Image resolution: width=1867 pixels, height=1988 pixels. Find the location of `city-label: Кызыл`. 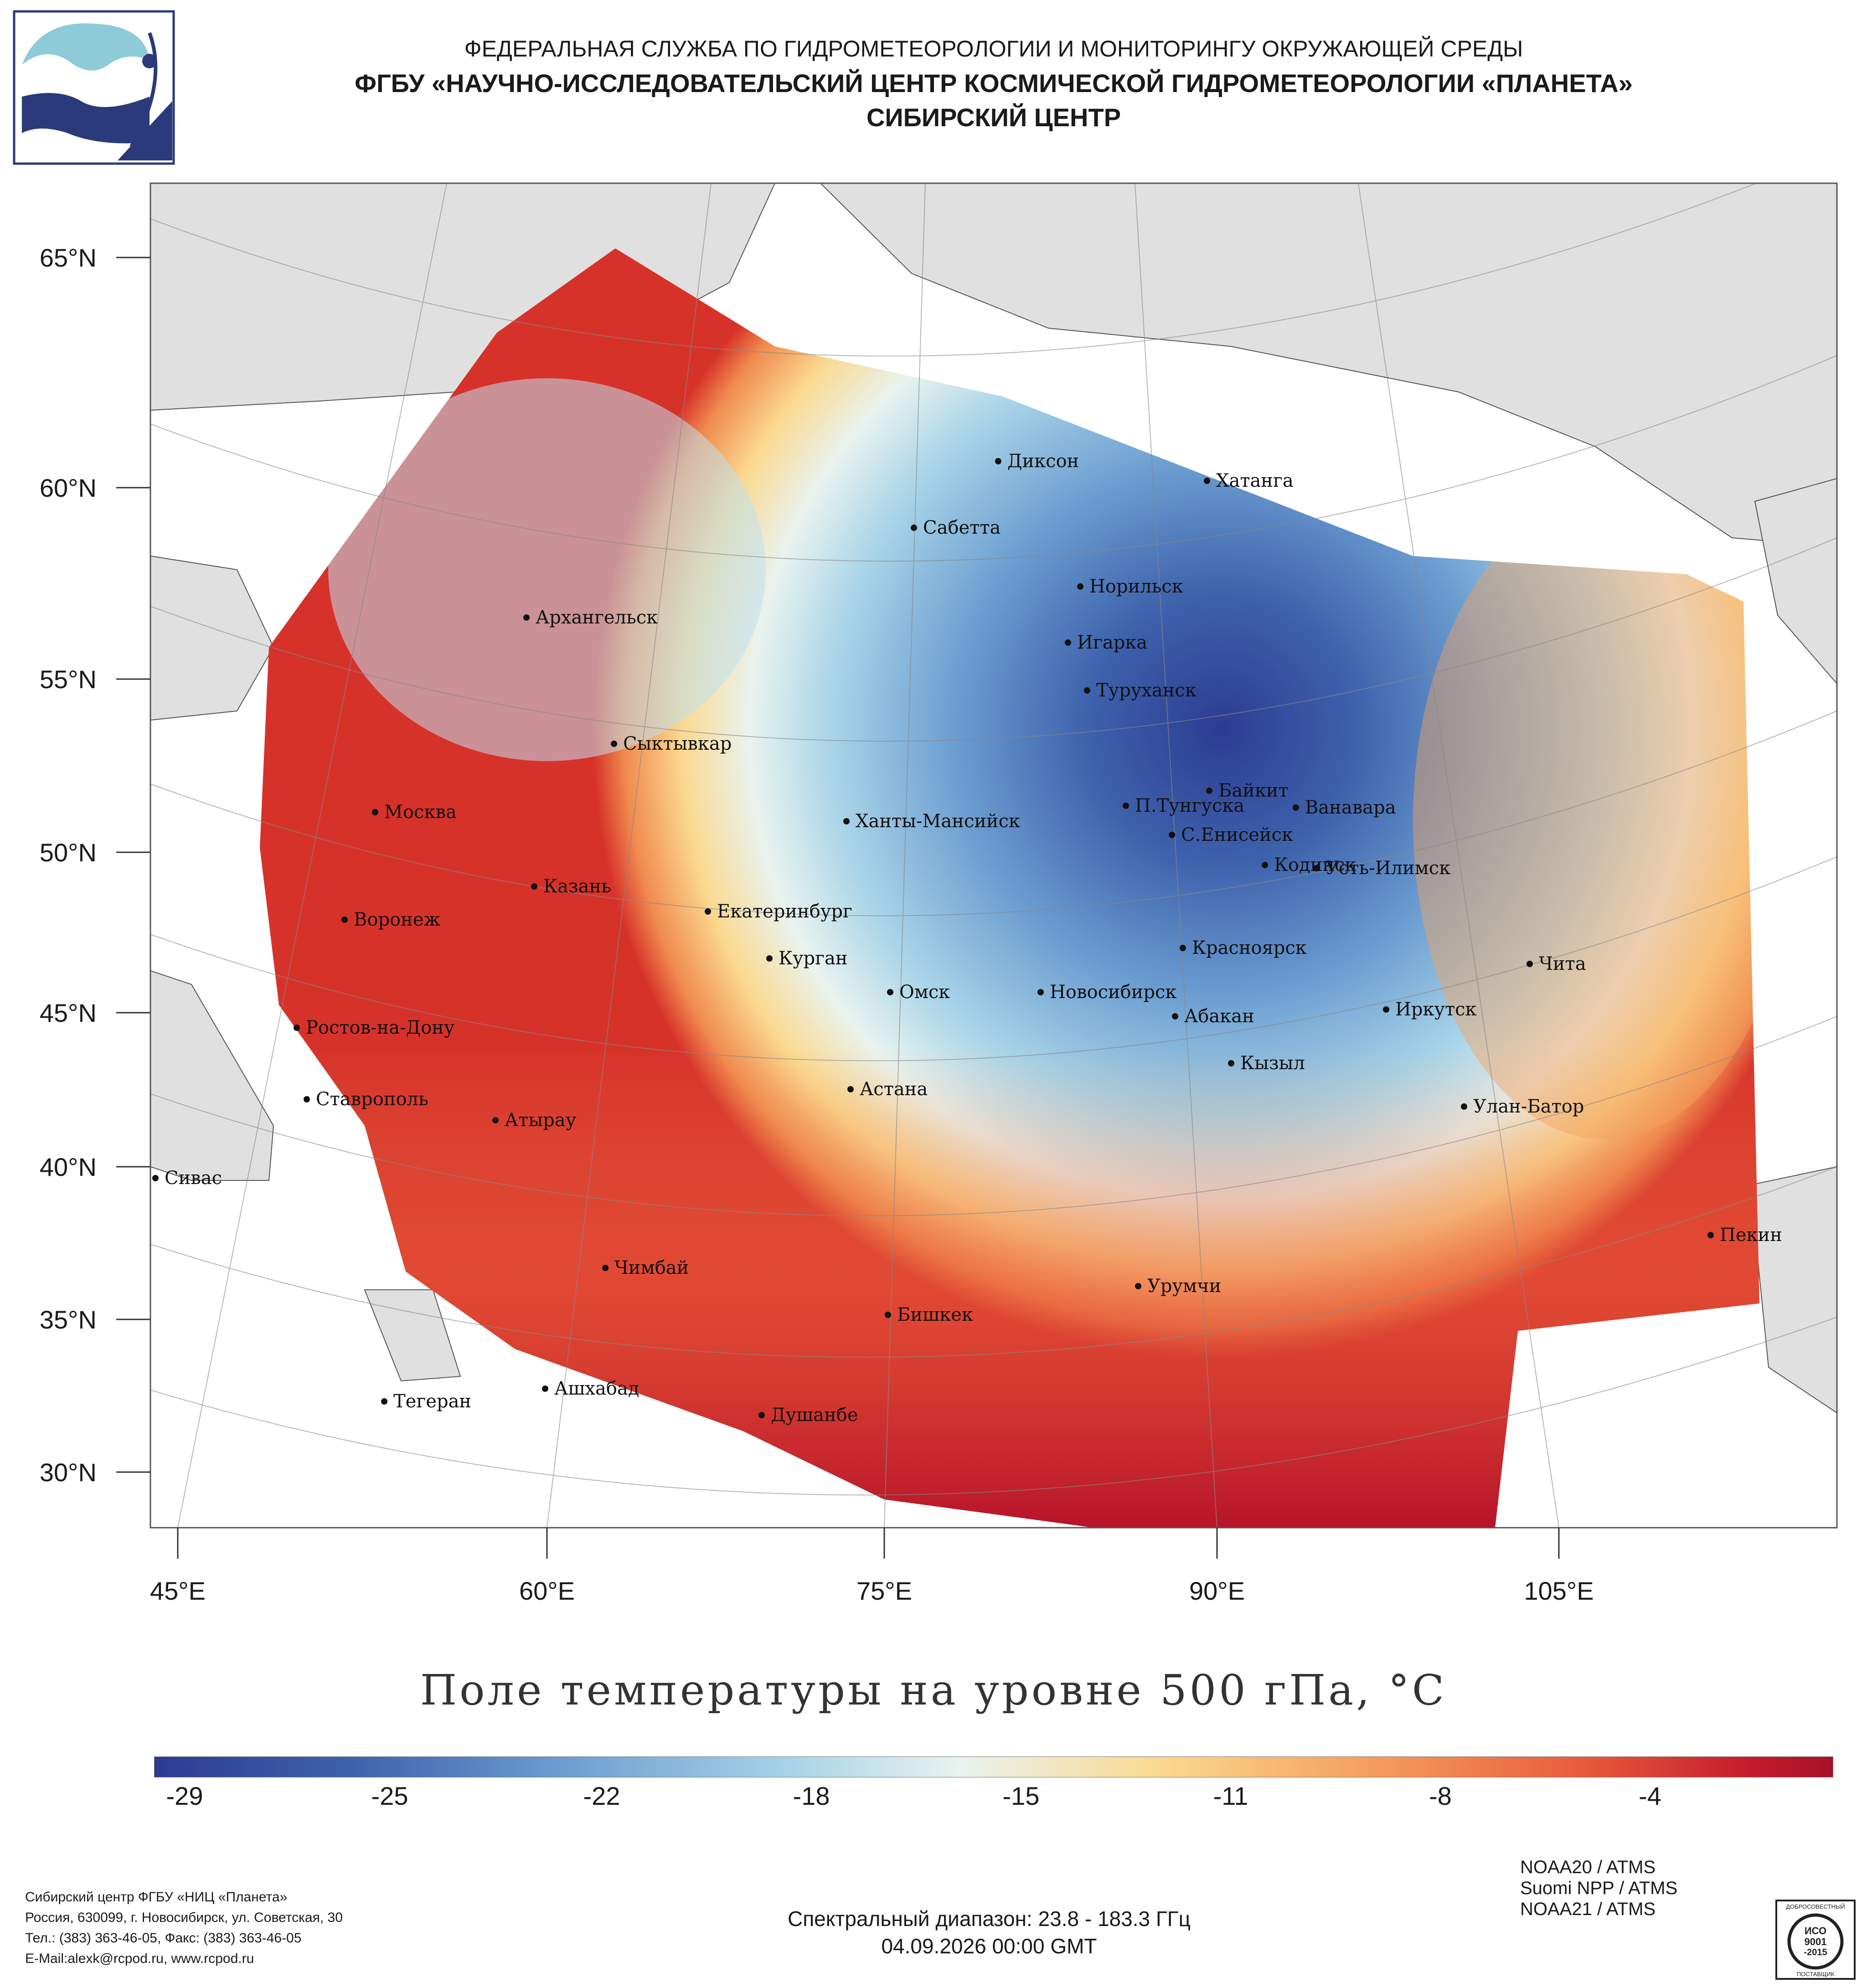

city-label: Кызыл is located at coordinates (1272, 1064).